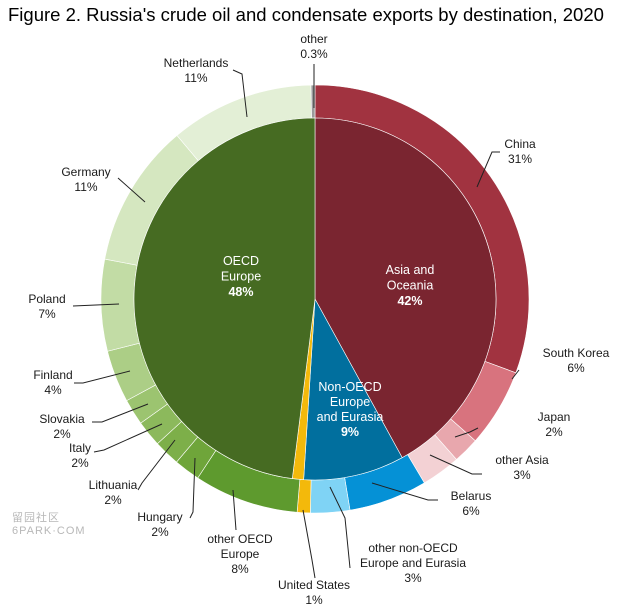 The image size is (620, 613). What do you see at coordinates (350, 432) in the screenshot?
I see `label-nonoecd-line: 9%` at bounding box center [350, 432].